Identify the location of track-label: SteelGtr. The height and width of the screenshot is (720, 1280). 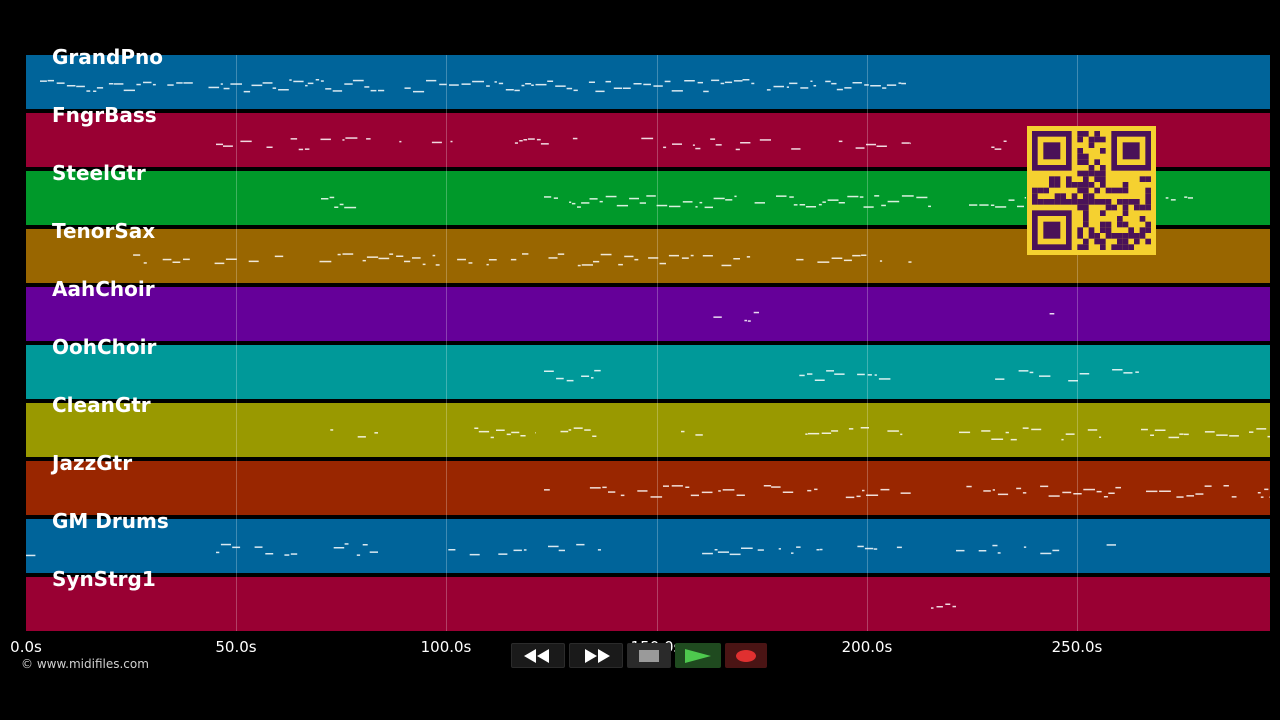
(99, 173).